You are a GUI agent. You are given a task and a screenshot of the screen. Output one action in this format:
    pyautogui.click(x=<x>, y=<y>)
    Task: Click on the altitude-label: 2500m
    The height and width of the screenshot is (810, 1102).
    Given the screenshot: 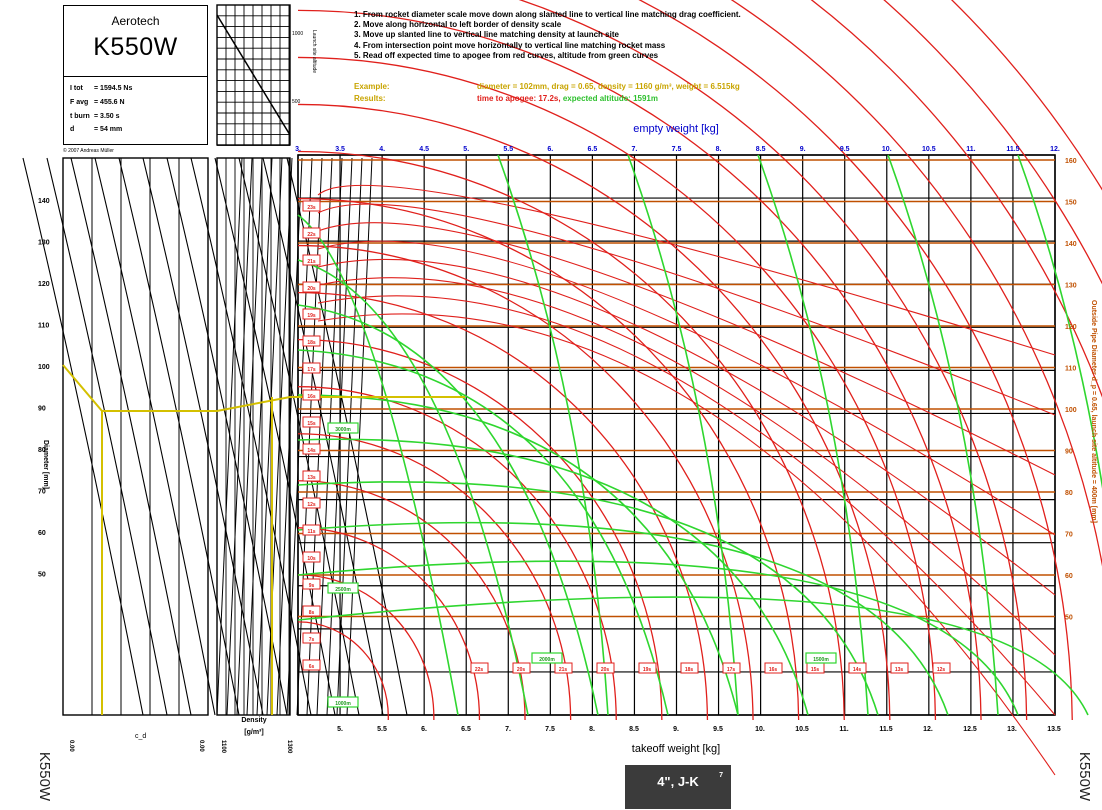 What is the action you would take?
    pyautogui.click(x=343, y=590)
    